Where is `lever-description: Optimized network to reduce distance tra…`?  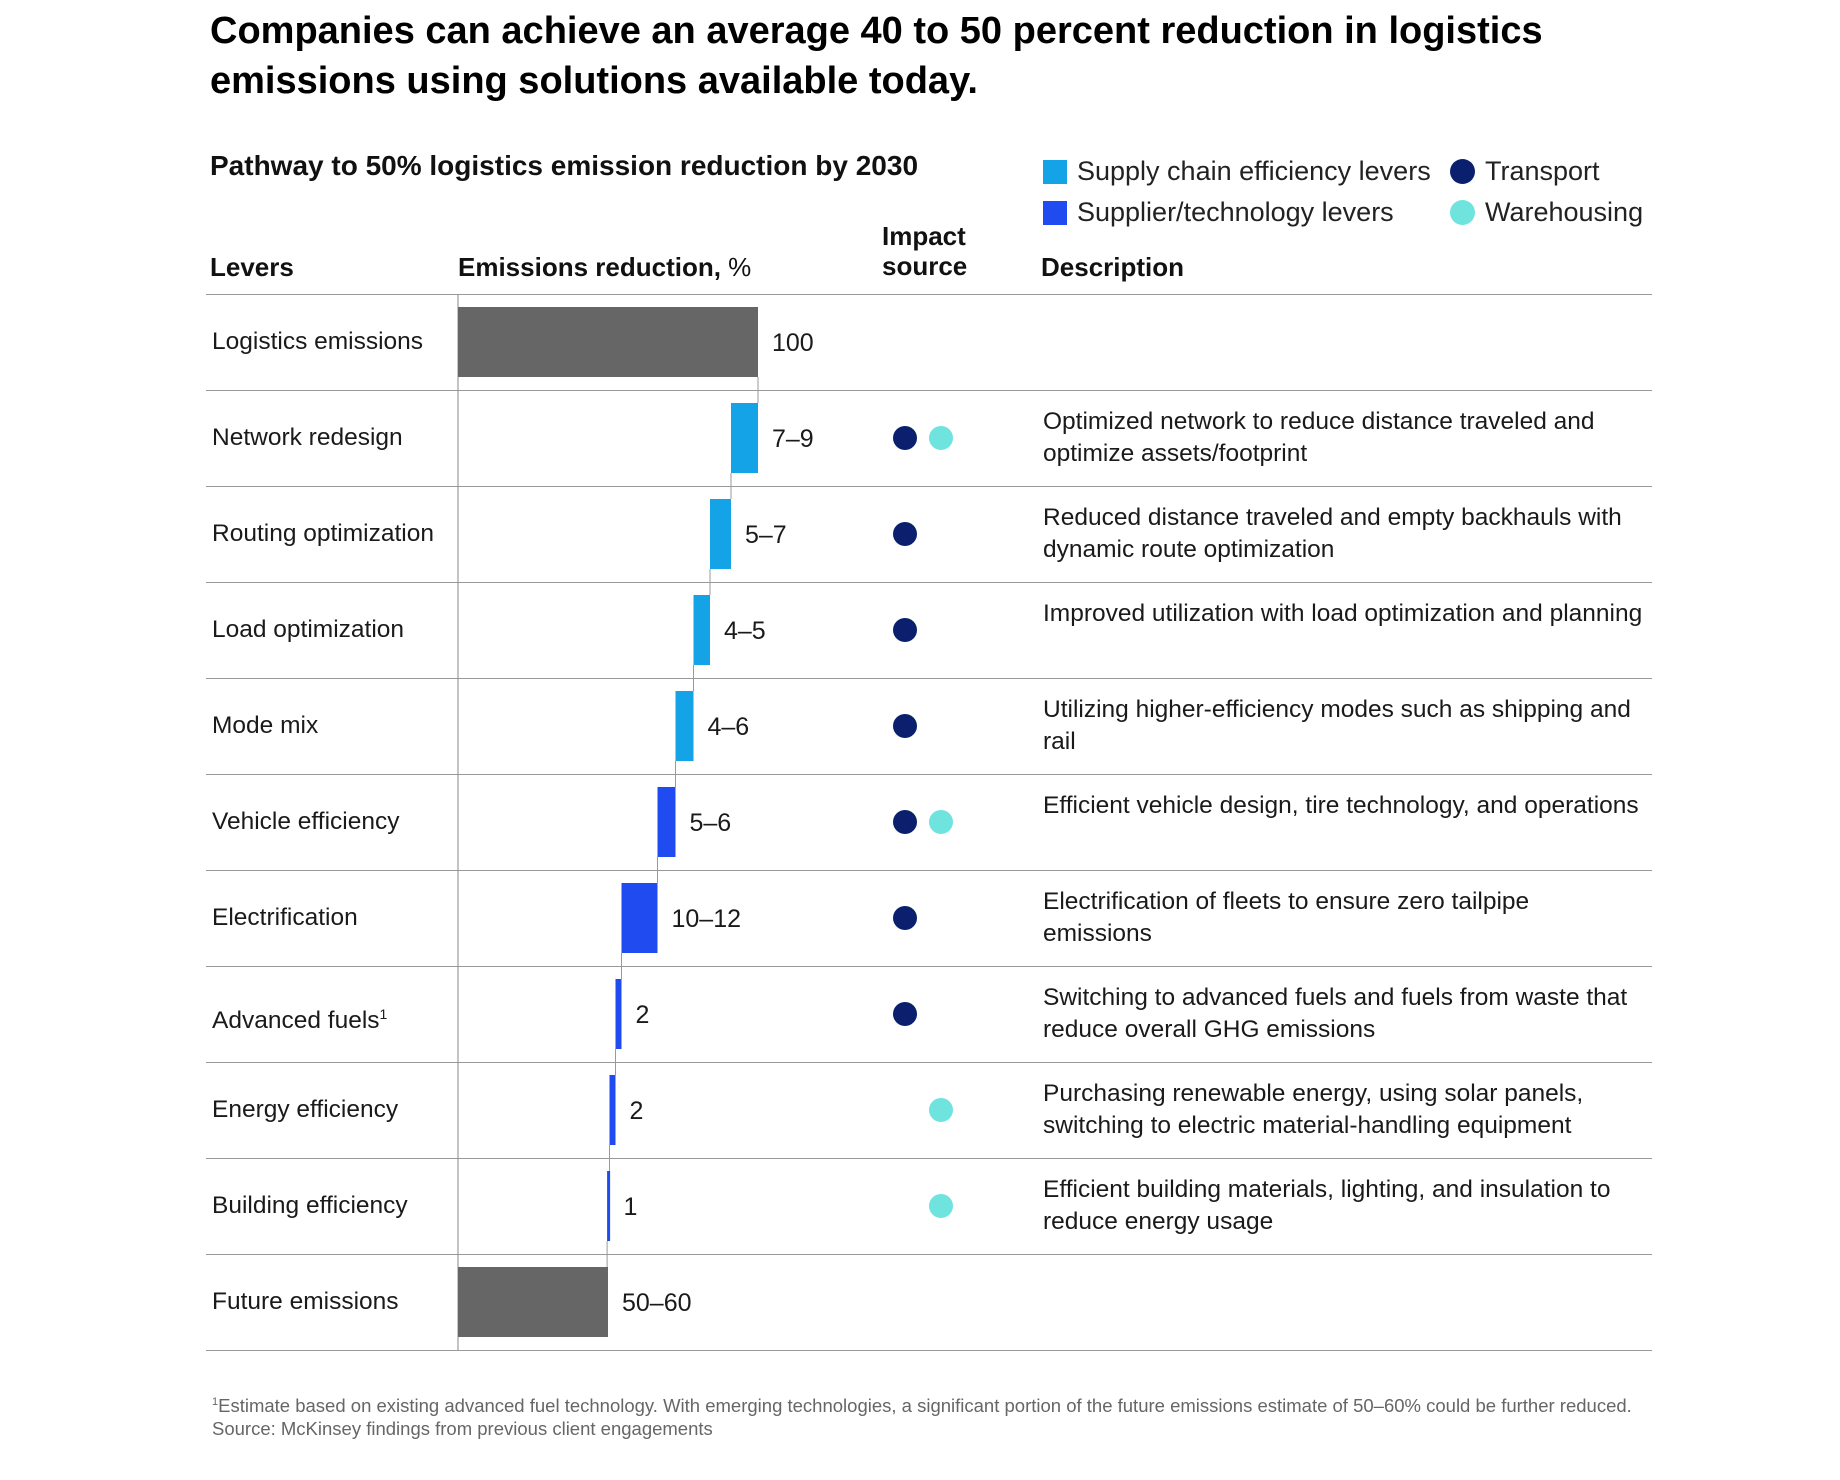 lever-description: Optimized network to reduce distance tra… is located at coordinates (1319, 437).